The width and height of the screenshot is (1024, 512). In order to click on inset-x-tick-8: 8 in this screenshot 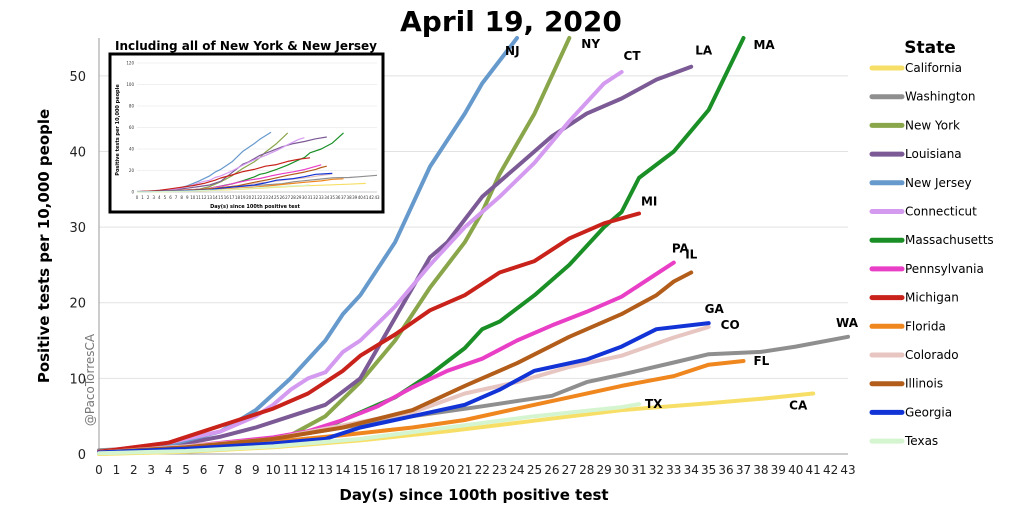, I will do `click(181, 197)`.